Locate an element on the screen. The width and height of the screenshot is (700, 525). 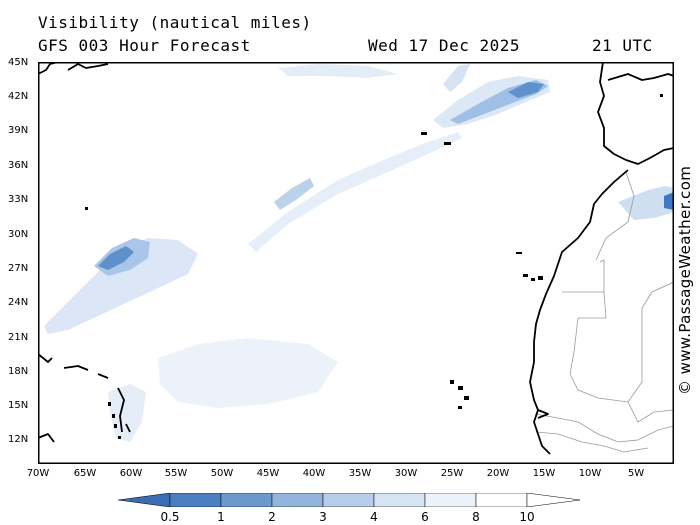
border-senegal is located at coordinates (604, 428).